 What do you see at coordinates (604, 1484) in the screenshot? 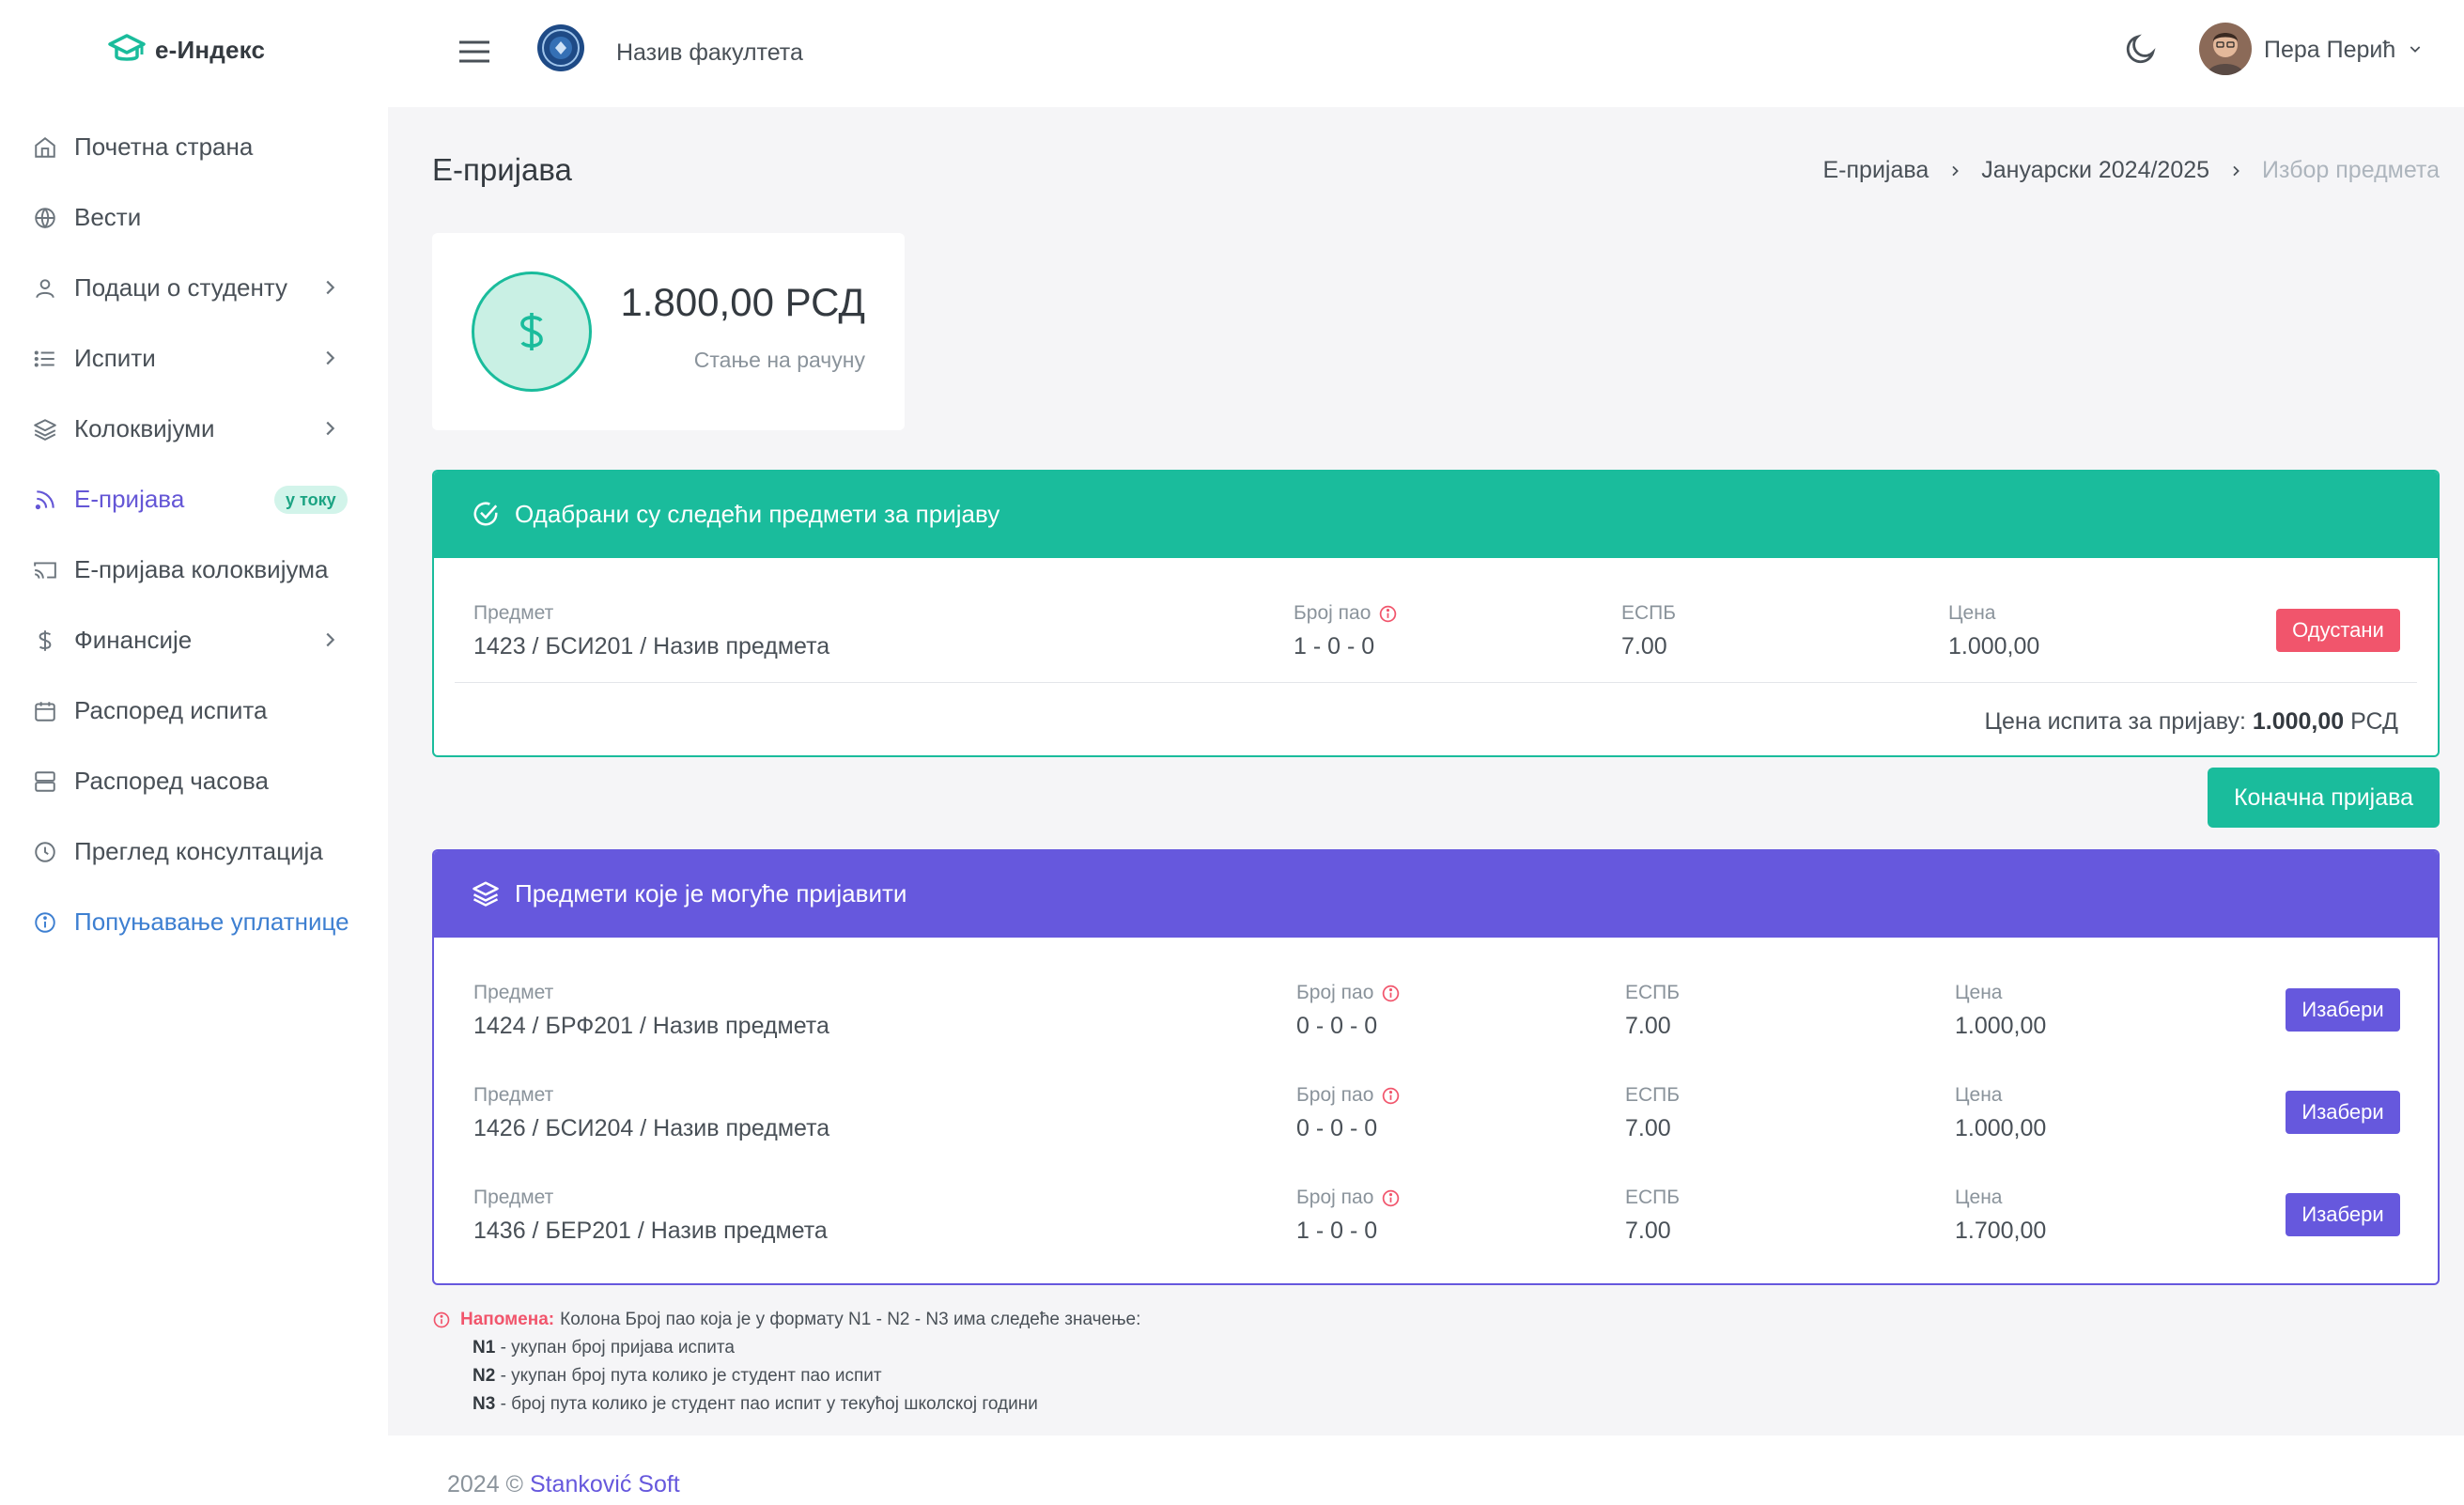
I see `footer-link: Stanković Soft` at bounding box center [604, 1484].